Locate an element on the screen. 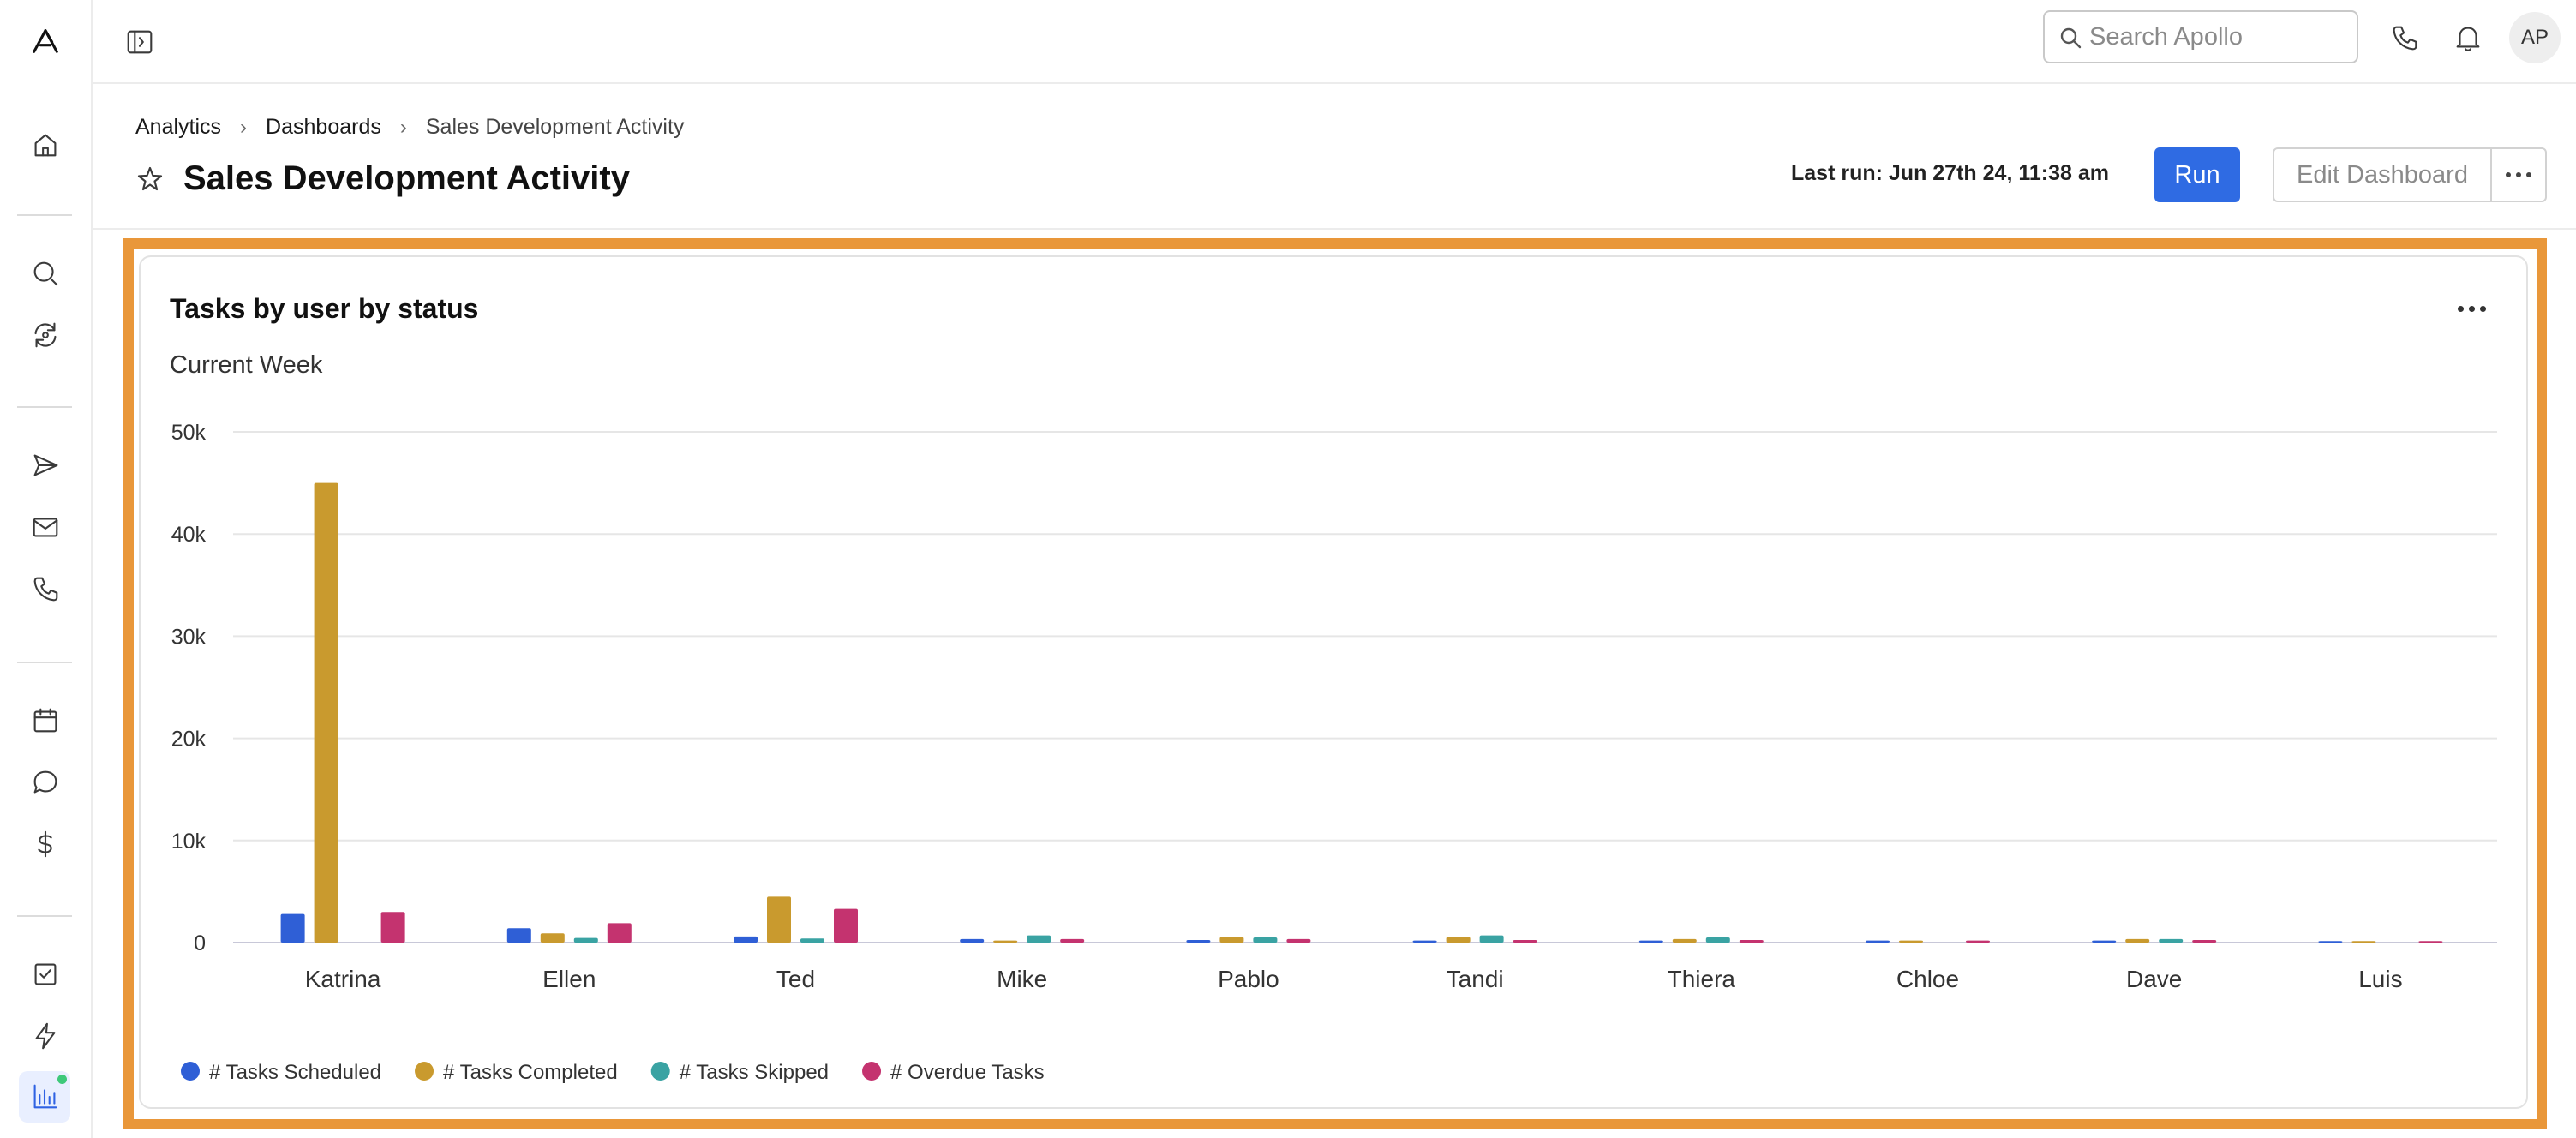  x-tick-label: Thiera is located at coordinates (1702, 979).